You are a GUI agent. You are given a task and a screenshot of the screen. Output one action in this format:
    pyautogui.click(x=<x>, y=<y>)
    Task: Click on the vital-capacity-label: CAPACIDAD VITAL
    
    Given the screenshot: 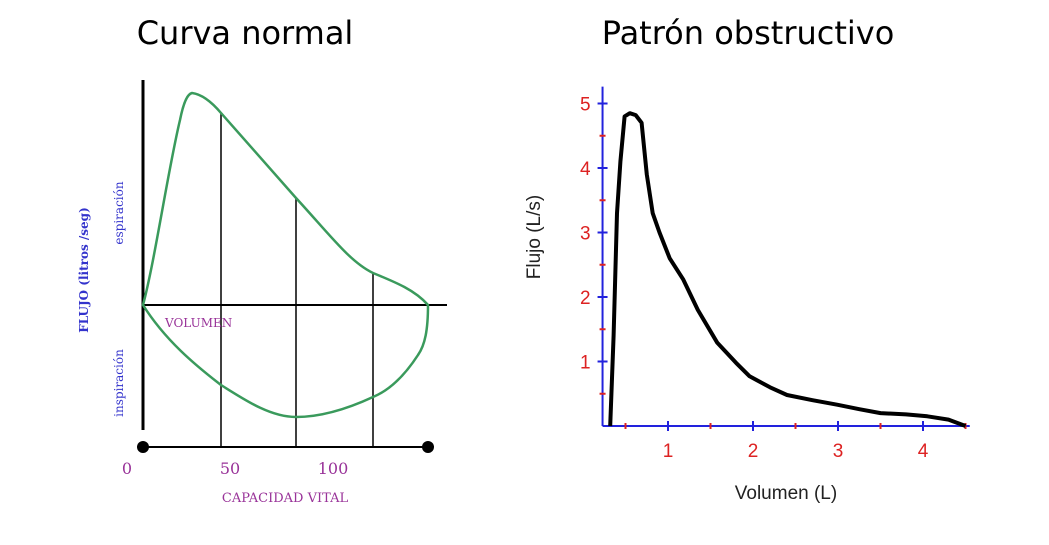 What is the action you would take?
    pyautogui.click(x=285, y=498)
    